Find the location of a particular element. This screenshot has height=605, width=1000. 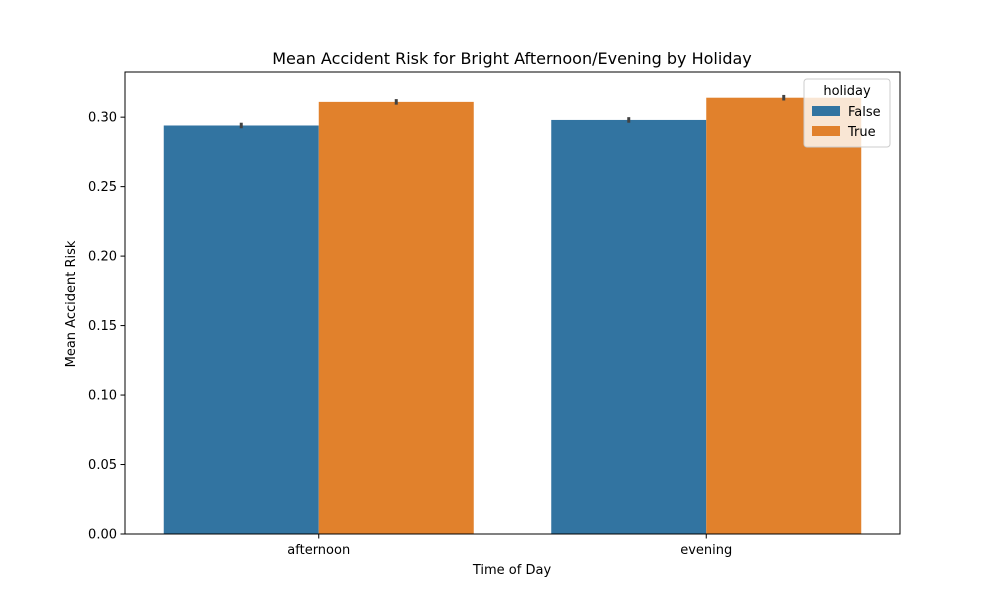

y-tick-label: 0.30 is located at coordinates (102, 118).